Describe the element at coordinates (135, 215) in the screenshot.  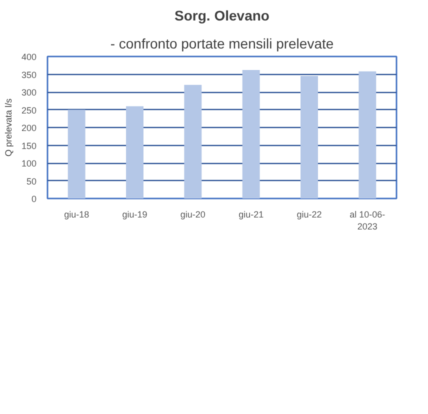
I see `x-tick-label: giu-19` at that location.